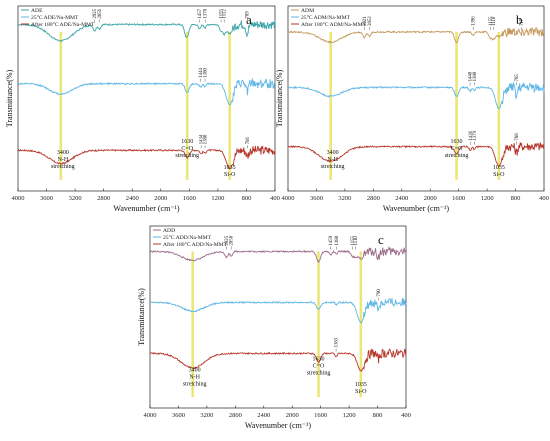  I want to click on x-tick-label: 1600, so click(189, 198).